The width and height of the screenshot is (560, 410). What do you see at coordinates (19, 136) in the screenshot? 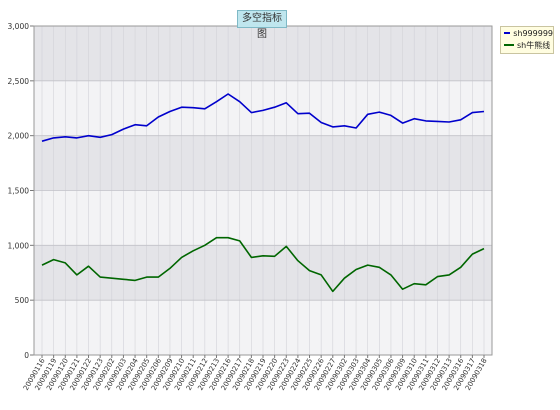
I see `y-tick-label: 2,000` at bounding box center [19, 136].